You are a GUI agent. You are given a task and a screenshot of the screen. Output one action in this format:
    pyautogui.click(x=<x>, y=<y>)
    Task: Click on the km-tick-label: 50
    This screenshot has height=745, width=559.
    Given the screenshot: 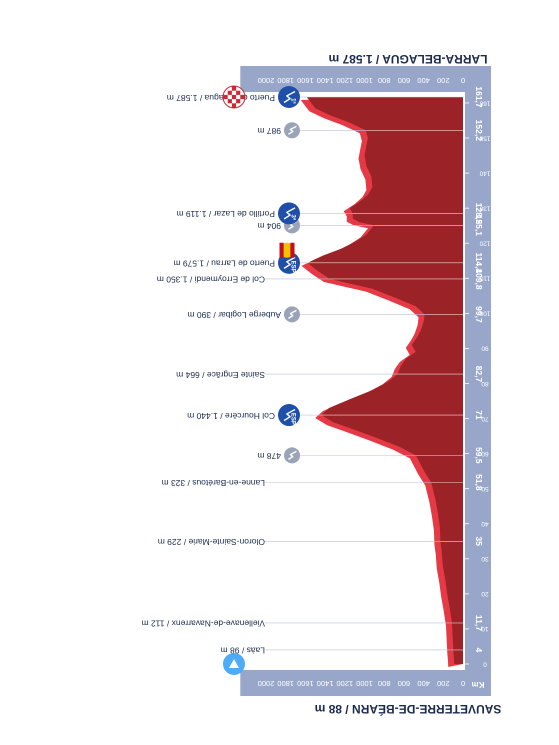 What is the action you would take?
    pyautogui.click(x=485, y=488)
    